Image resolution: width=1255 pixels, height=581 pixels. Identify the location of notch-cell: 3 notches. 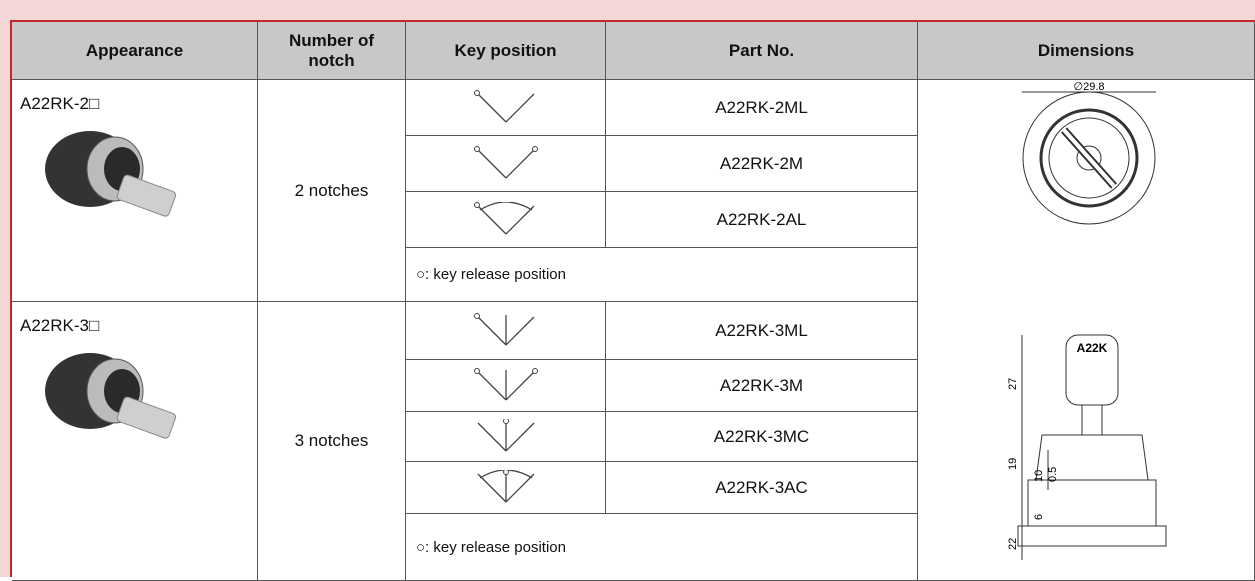
(332, 441).